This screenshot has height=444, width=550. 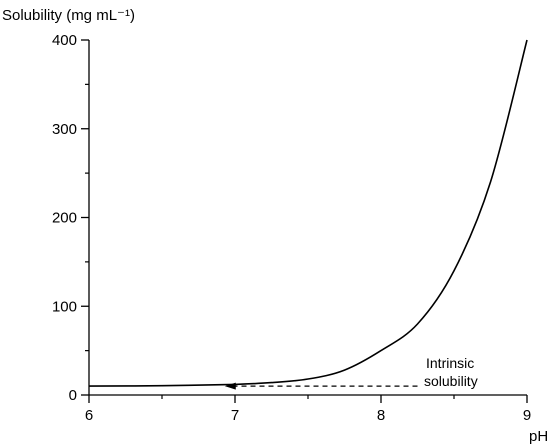 I want to click on annotation-label-line-2: solubility, so click(x=451, y=381).